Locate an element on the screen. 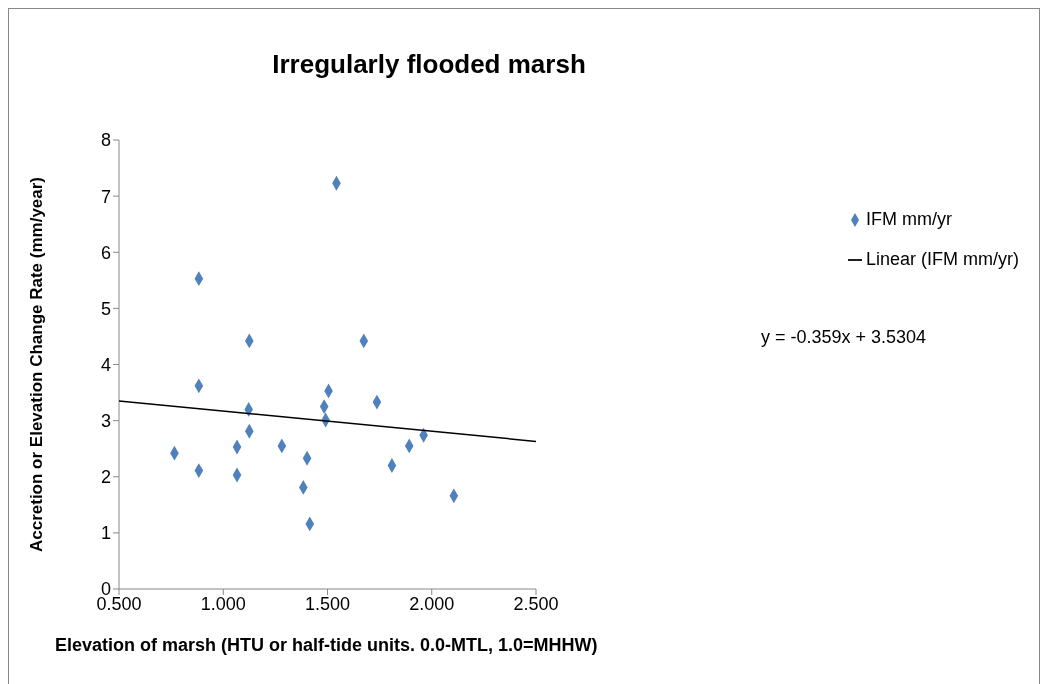 The image size is (1040, 684). y-tick-label: 5 is located at coordinates (105, 308).